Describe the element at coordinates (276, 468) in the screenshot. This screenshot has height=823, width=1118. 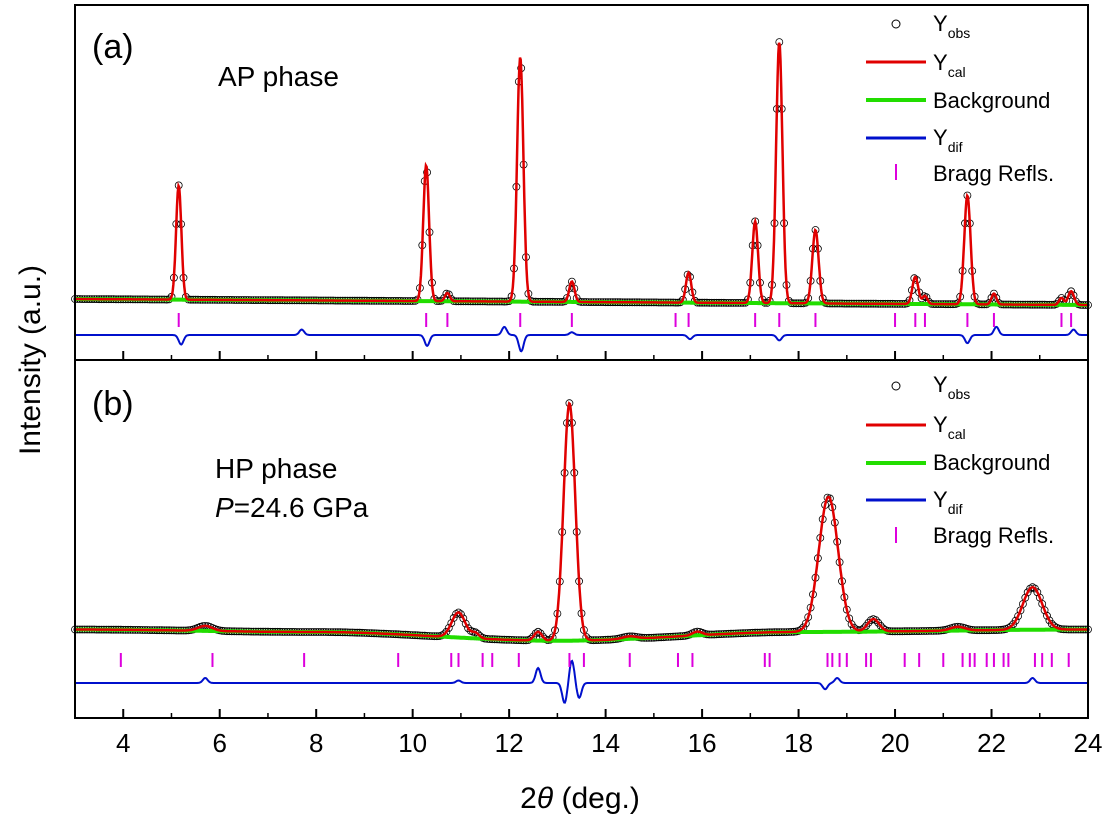
I see `panel-b-phase: HP phase` at that location.